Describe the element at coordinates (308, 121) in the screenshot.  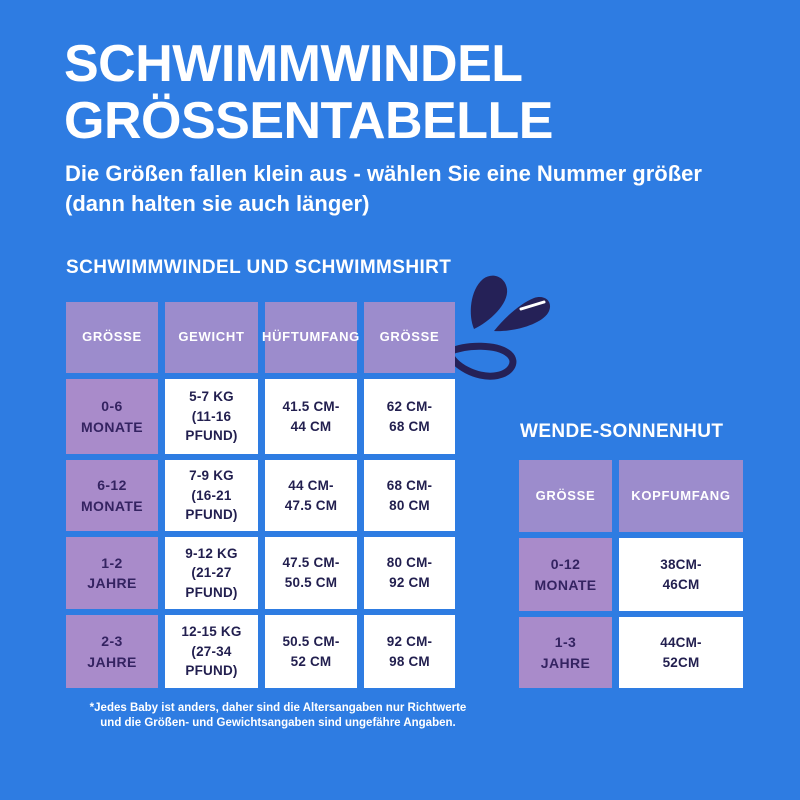
I see `page-title-line2: GRÖSSENTABELLE` at that location.